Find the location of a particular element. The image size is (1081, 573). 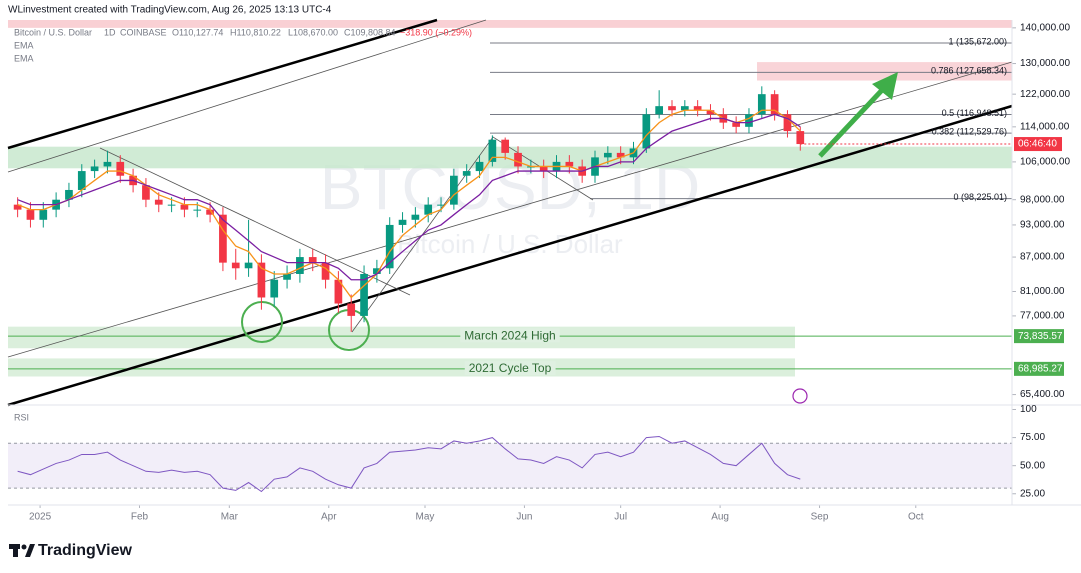

fib-label: 0.5 (116,948.51) is located at coordinates (974, 113).